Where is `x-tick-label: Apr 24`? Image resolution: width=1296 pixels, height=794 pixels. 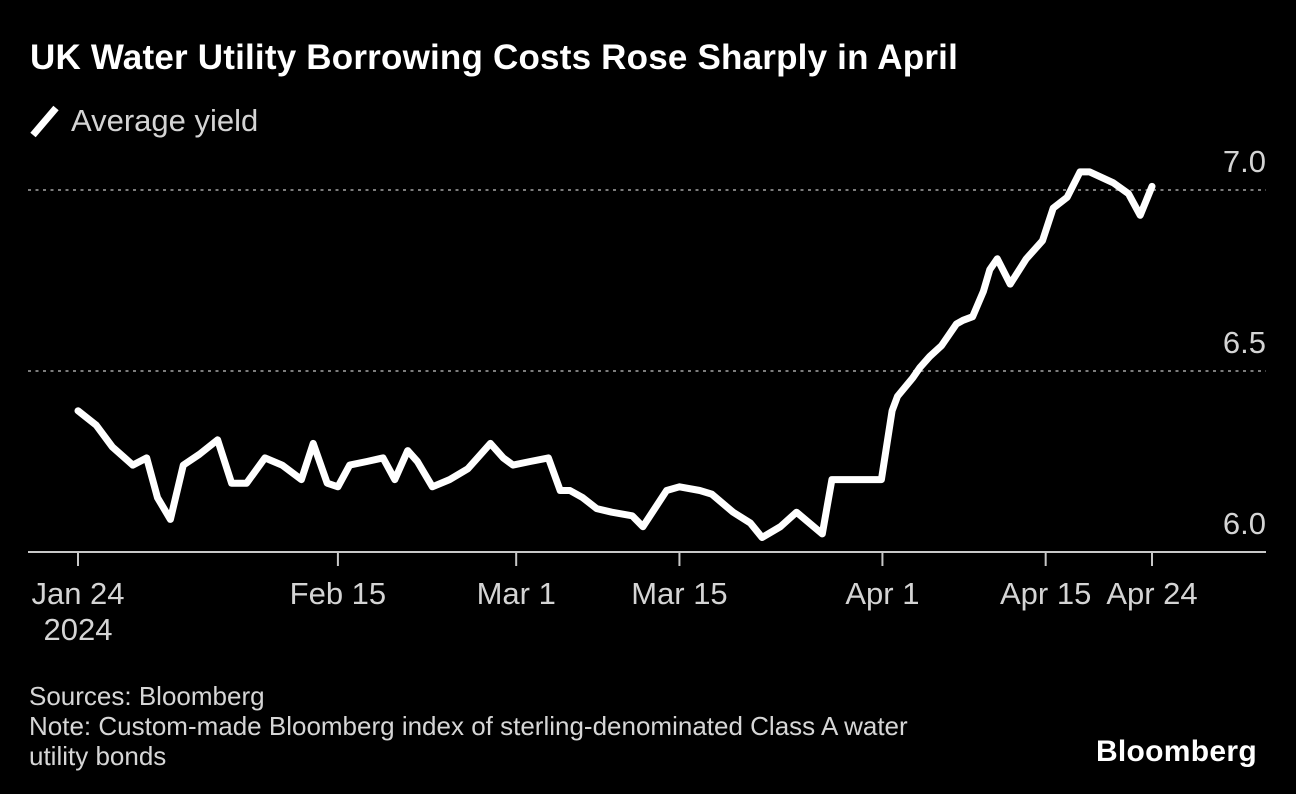 x-tick-label: Apr 24 is located at coordinates (1151, 593).